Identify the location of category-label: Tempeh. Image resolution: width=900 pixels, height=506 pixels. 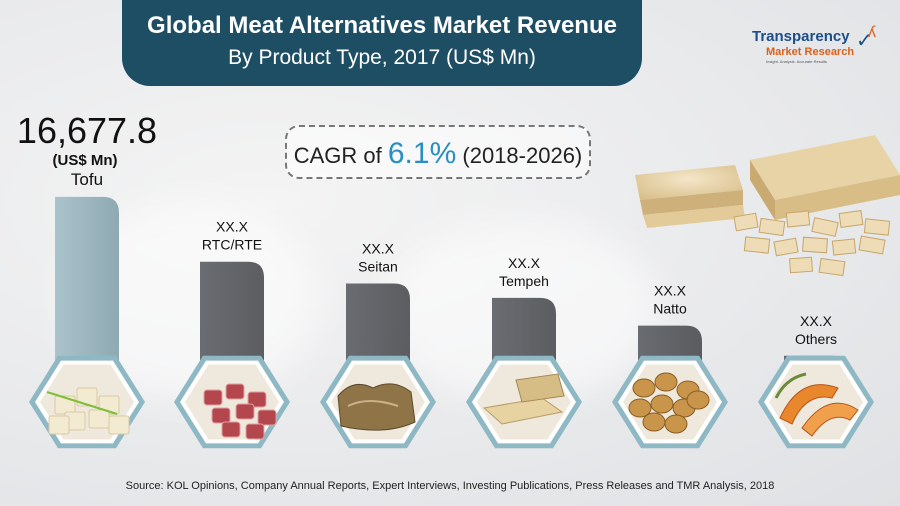
(524, 281).